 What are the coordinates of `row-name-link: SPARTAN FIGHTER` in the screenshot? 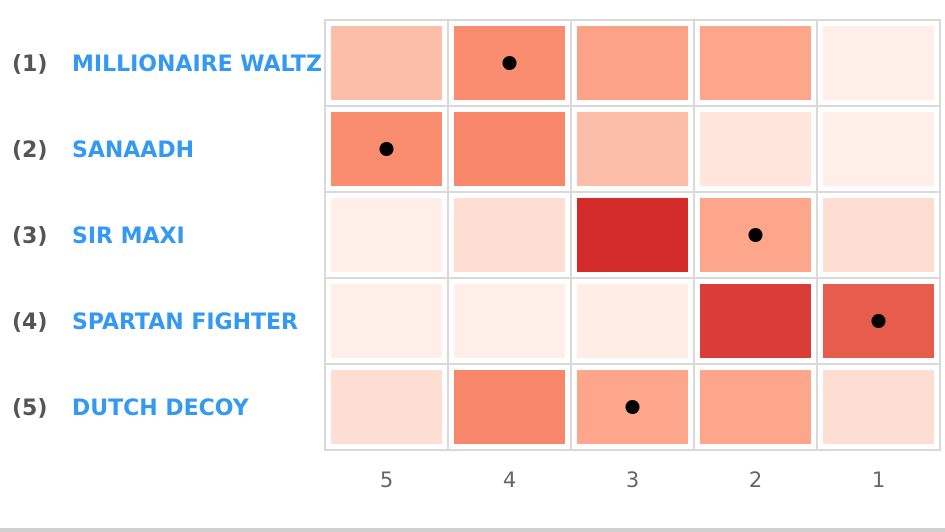 It's located at (185, 322).